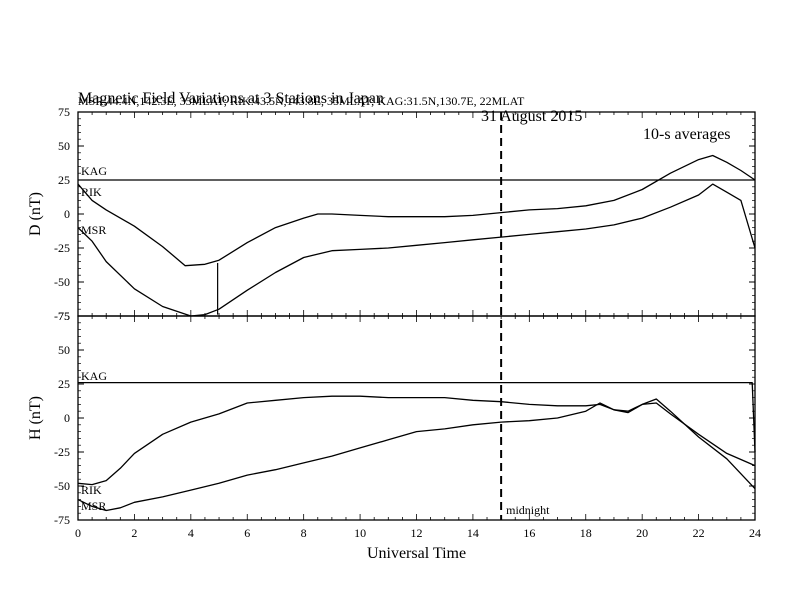  I want to click on series-label-kag-D: KAG, so click(94, 171).